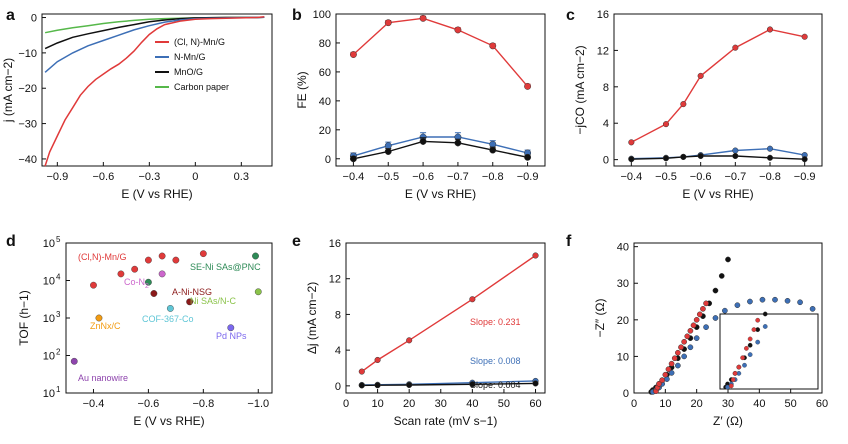  What do you see at coordinates (27, 160) in the screenshot?
I see `panel-a-ytick-label: −40` at bounding box center [27, 160].